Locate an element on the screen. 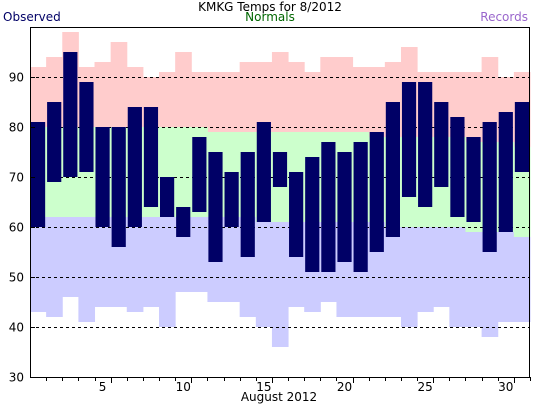  y-tick-label-90: 90 is located at coordinates (16, 78).